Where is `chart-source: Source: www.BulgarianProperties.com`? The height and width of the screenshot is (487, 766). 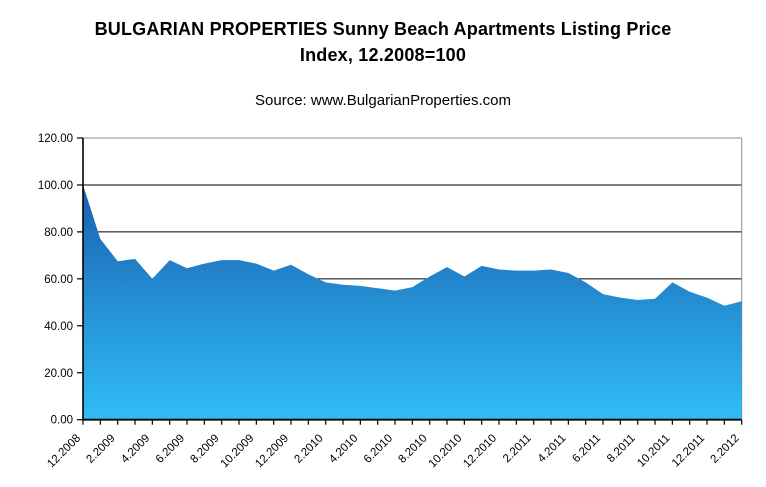
chart-source: Source: www.BulgarianProperties.com is located at coordinates (383, 100).